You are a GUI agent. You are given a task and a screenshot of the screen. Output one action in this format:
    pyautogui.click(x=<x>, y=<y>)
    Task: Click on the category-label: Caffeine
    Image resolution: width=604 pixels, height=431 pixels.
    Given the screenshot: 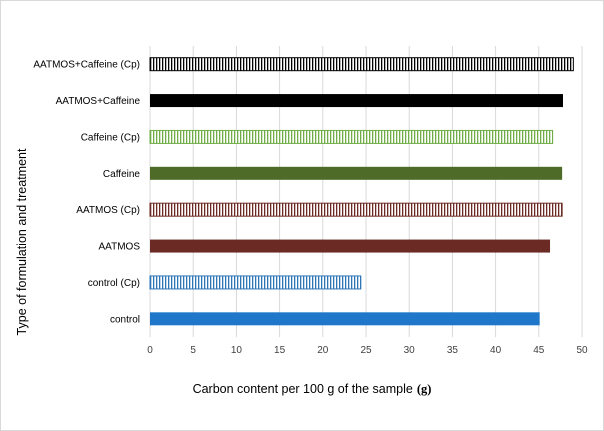 What is the action you would take?
    pyautogui.click(x=122, y=174)
    